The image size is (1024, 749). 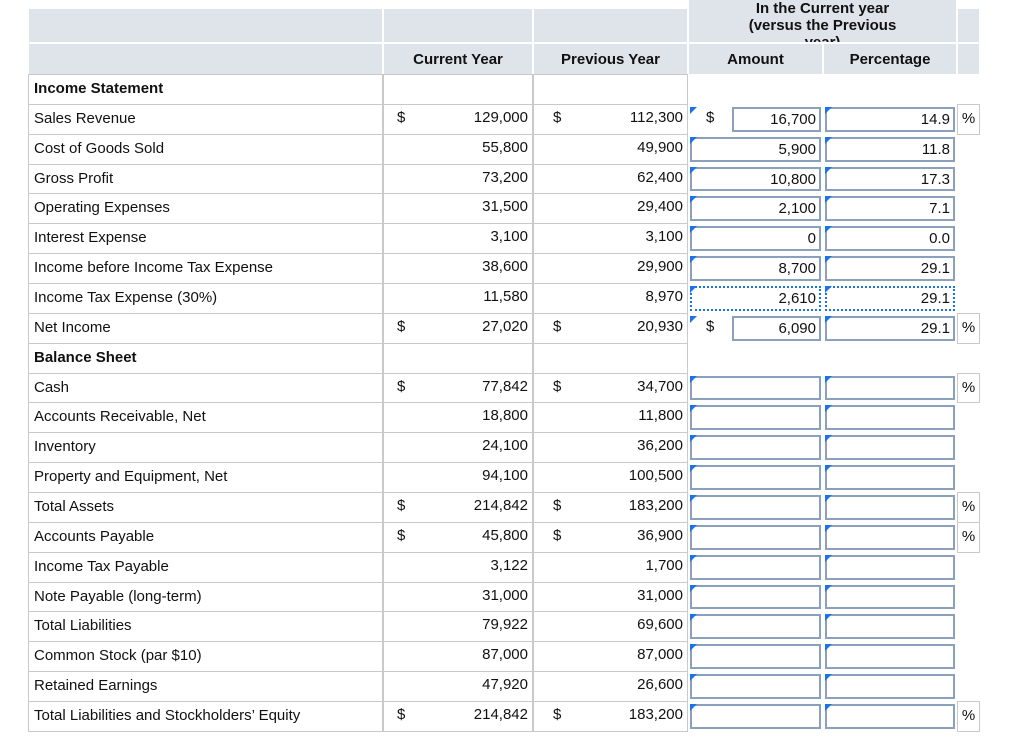 I want to click on column-header: Previous Year, so click(x=610, y=59).